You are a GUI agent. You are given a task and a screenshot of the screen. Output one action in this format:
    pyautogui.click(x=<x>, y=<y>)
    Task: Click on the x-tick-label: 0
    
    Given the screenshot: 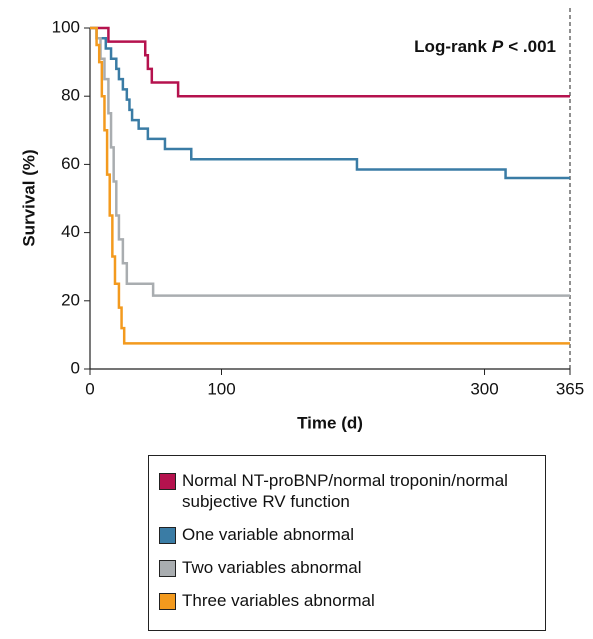 What is the action you would take?
    pyautogui.click(x=89, y=388)
    